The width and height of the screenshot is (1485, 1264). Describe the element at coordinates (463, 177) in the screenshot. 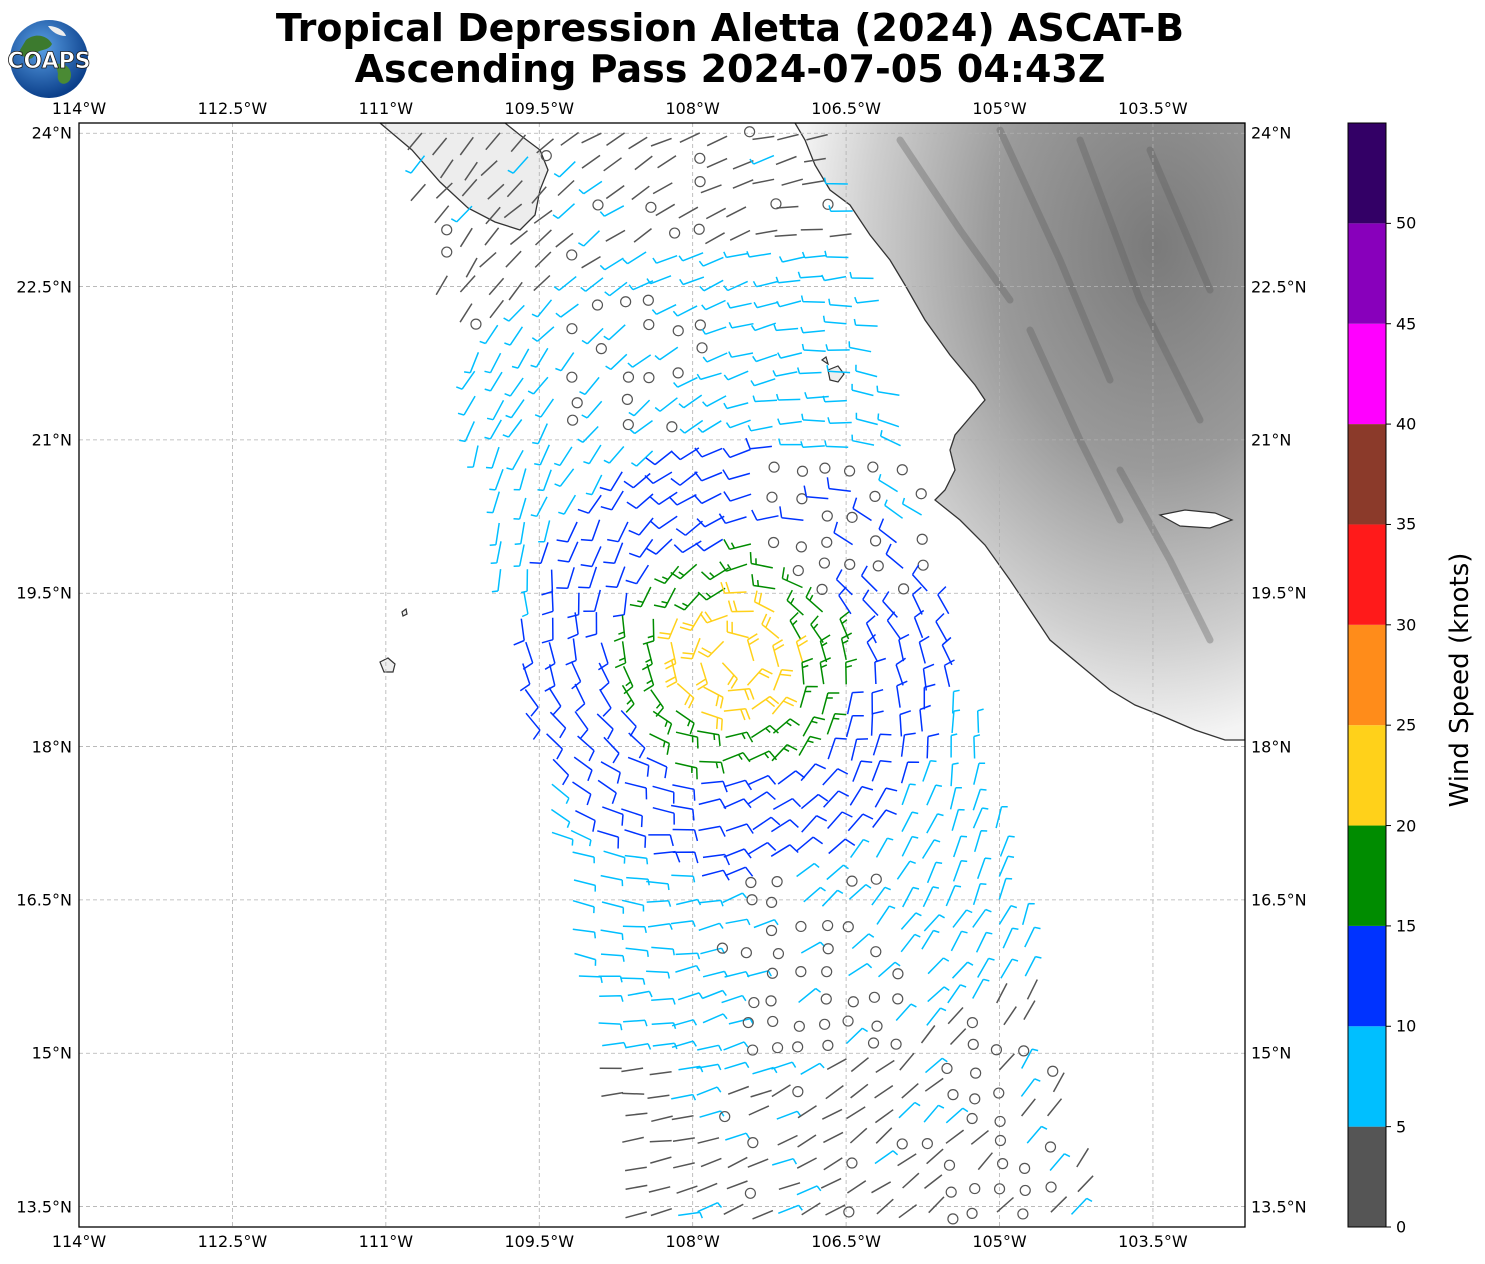

I see `baja-california` at that location.